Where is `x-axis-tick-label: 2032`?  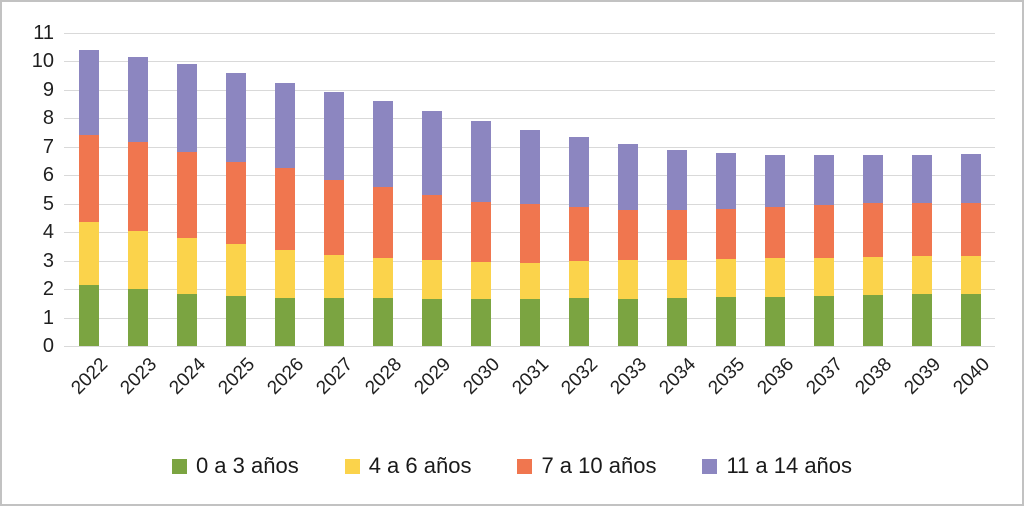 x-axis-tick-label: 2032 is located at coordinates (580, 376).